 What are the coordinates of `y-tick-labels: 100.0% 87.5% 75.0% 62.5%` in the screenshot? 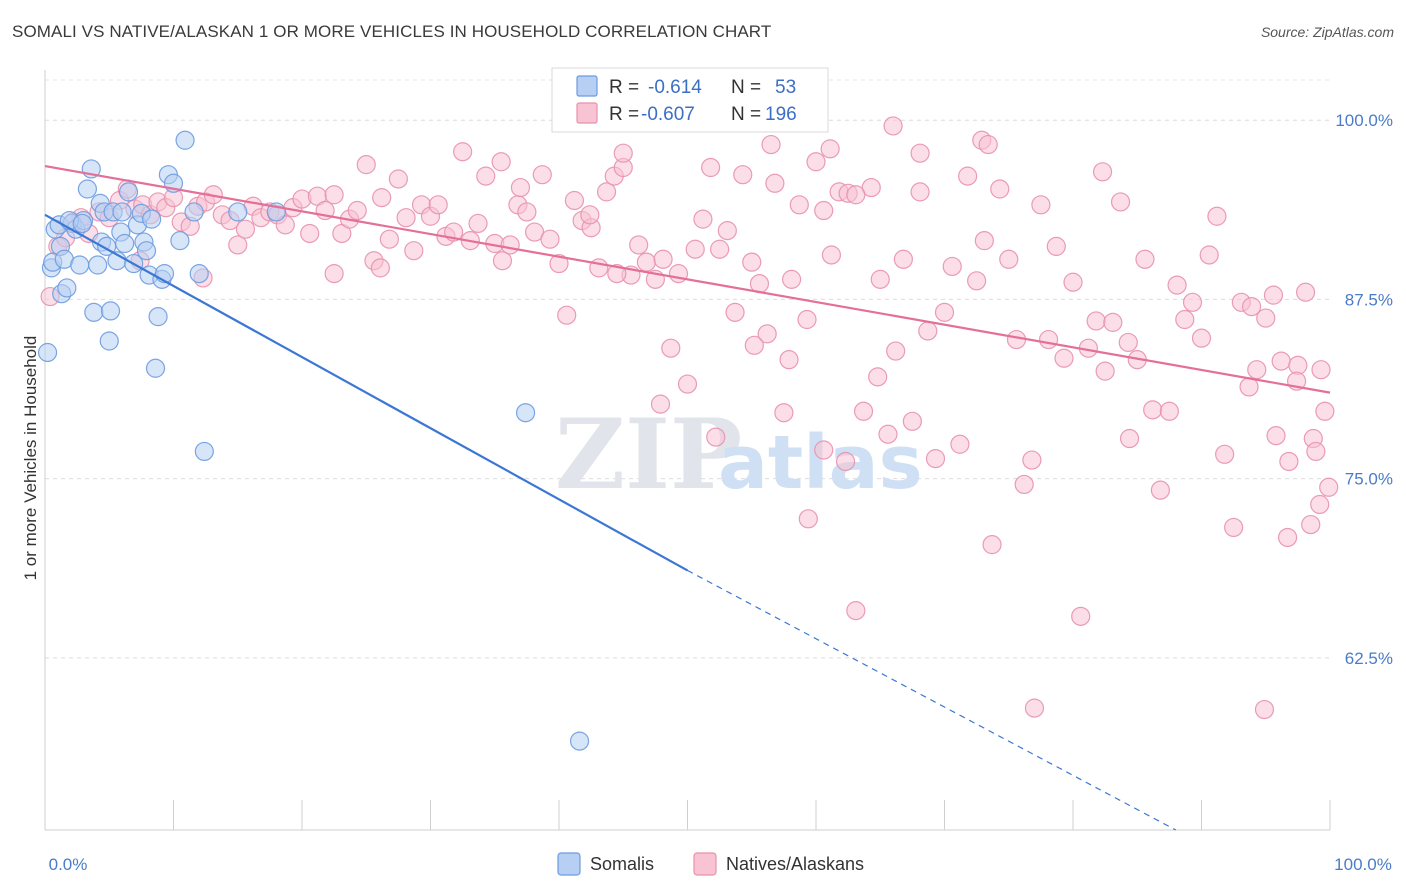 It's located at (1364, 389).